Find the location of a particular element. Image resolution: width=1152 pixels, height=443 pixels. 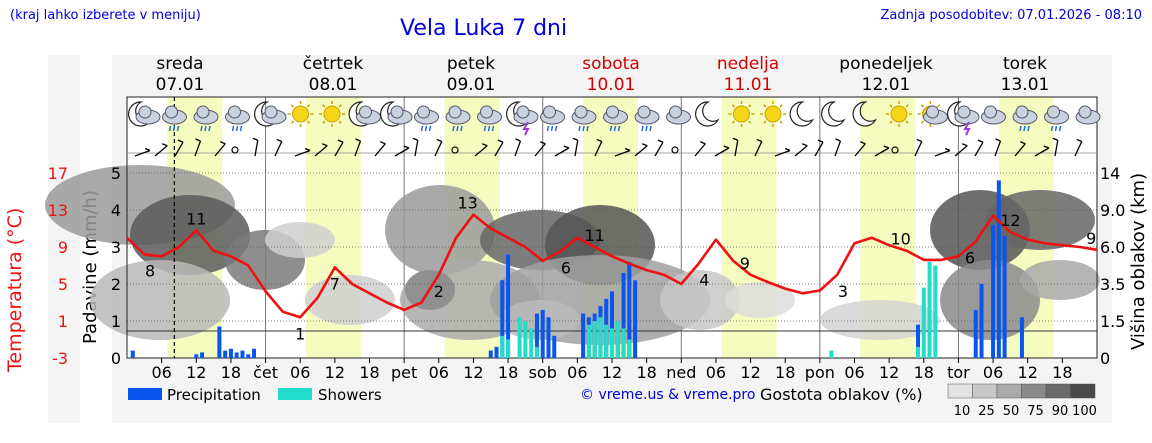

day-name-label: petek is located at coordinates (471, 64).